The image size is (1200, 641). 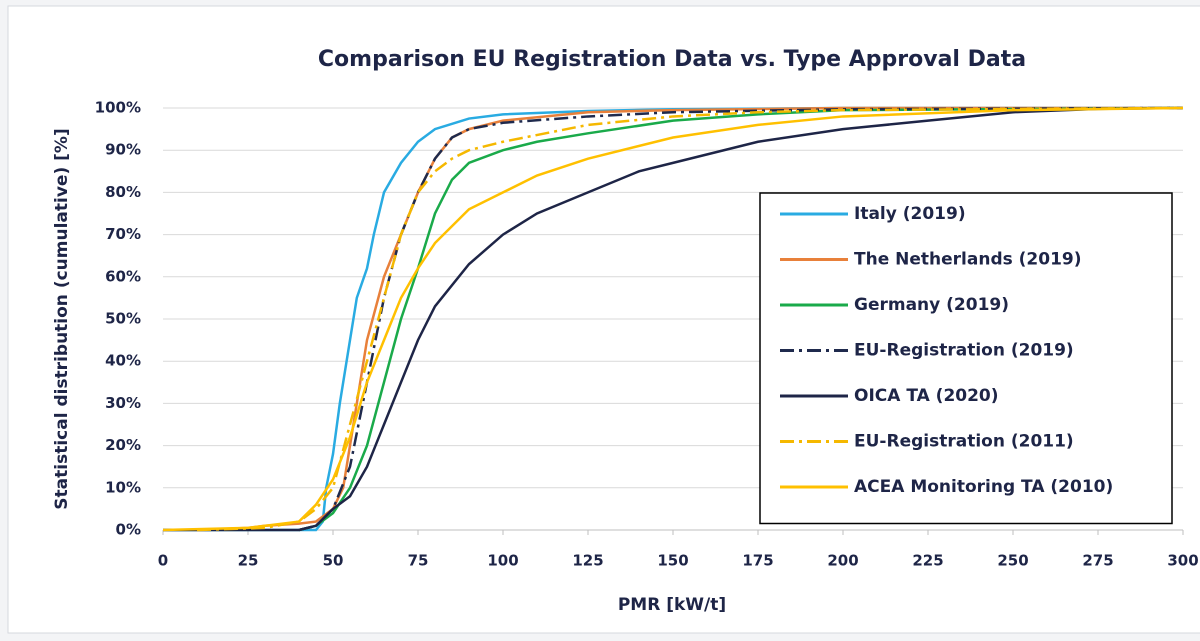 What do you see at coordinates (931, 305) in the screenshot?
I see `legend-label: Germany (2019)` at bounding box center [931, 305].